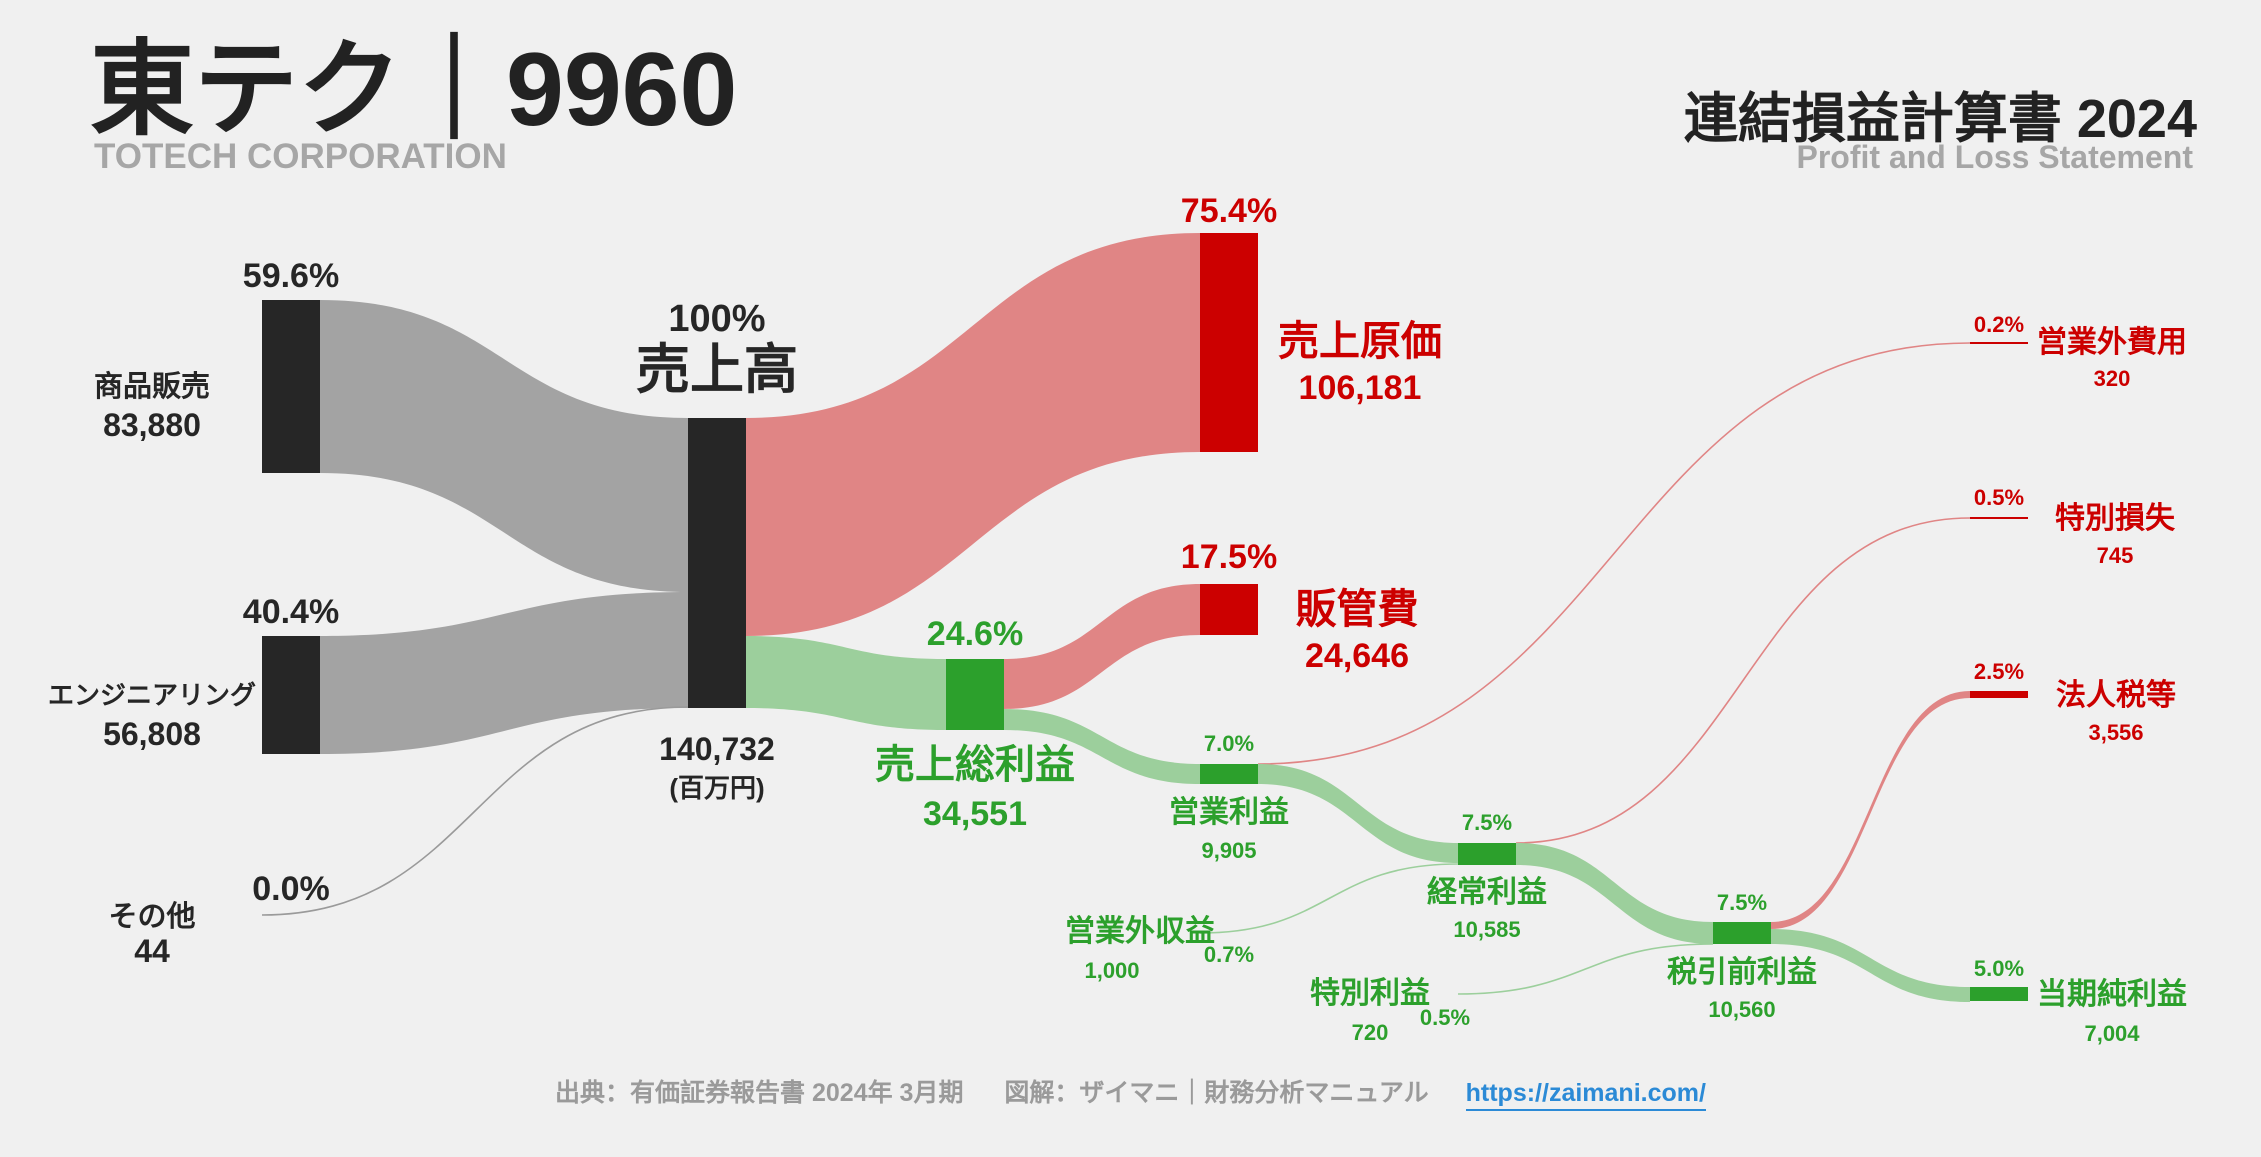 This screenshot has width=2261, height=1157. Describe the element at coordinates (1102, 646) in the screenshot. I see `link-gross_profit-to-sga` at that location.